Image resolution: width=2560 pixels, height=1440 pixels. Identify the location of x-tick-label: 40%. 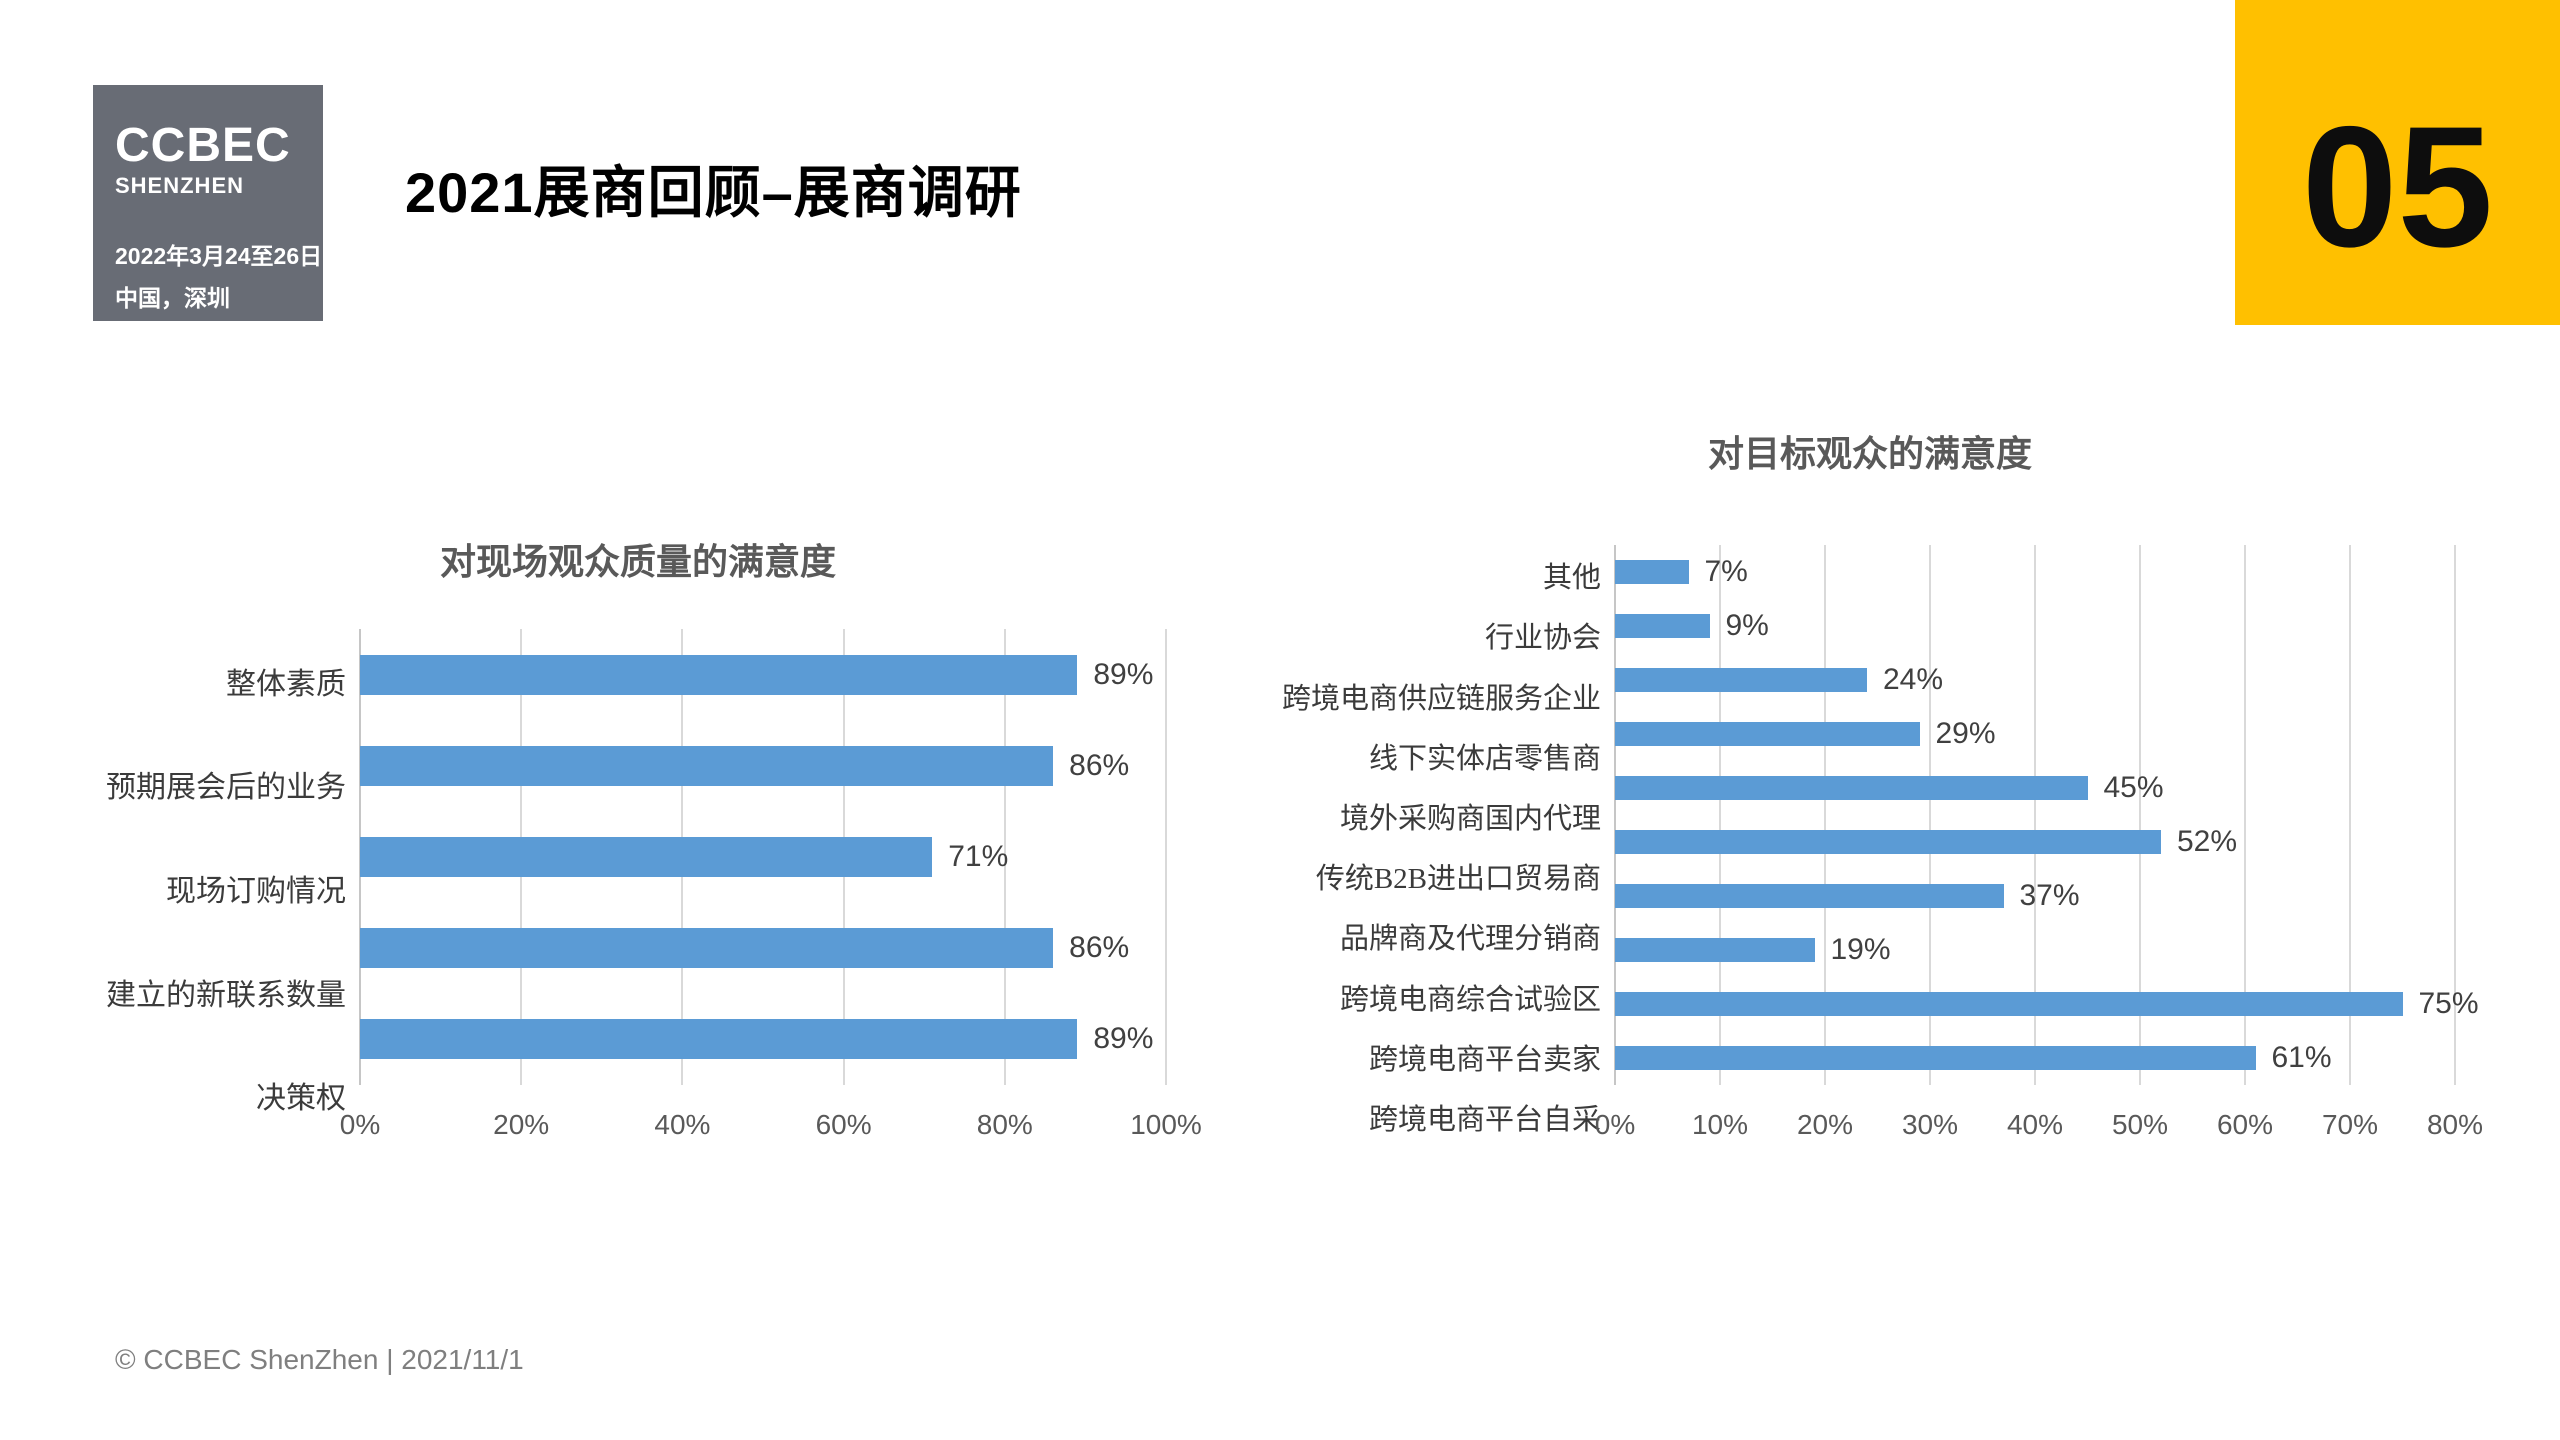
(2035, 1124).